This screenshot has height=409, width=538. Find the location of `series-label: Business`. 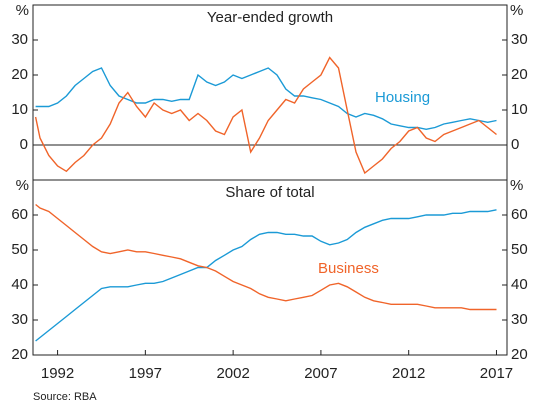

series-label: Business is located at coordinates (348, 268).